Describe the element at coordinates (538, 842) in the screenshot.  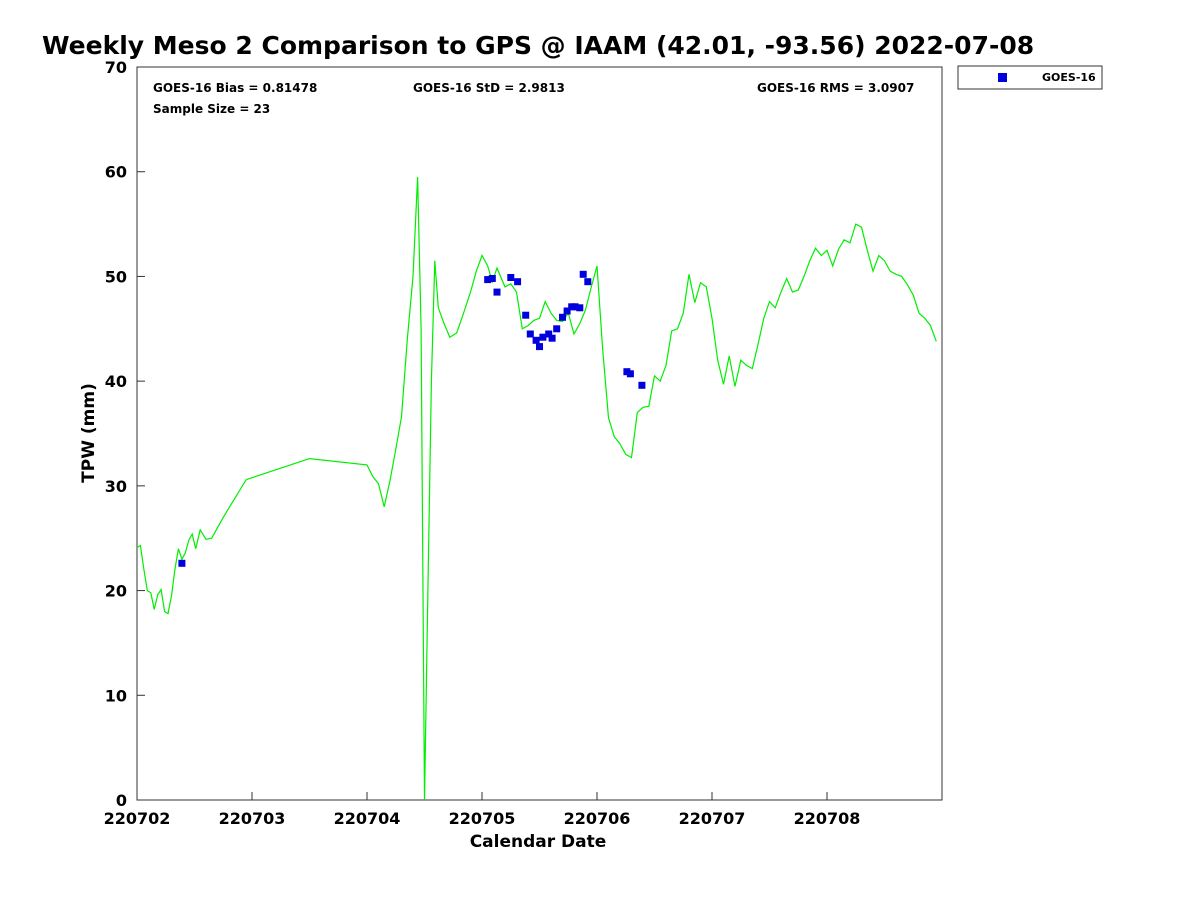
I see `x-axis-label: Calendar Date` at that location.